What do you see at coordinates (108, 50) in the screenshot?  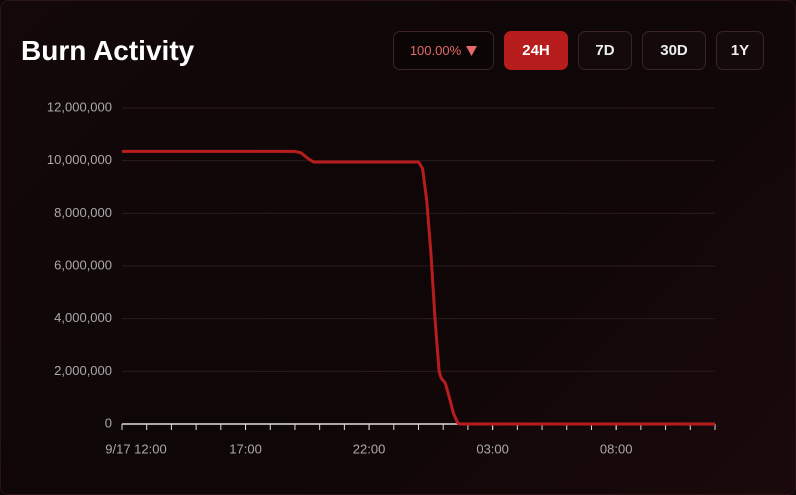 I see `title: Burn Activity` at bounding box center [108, 50].